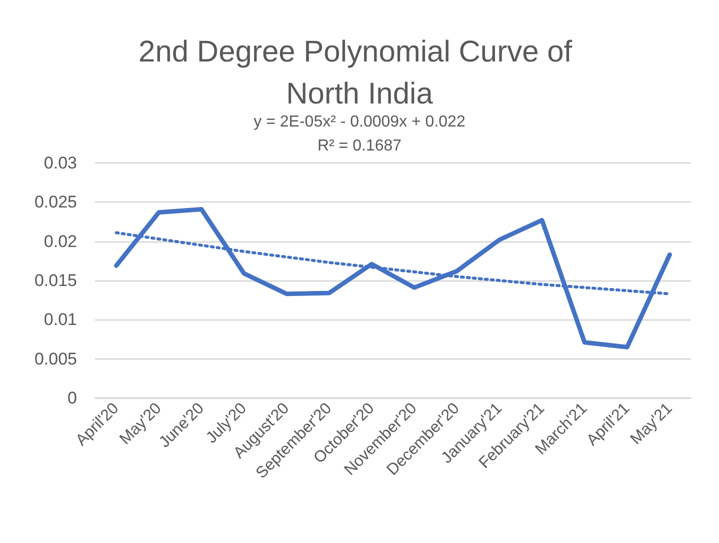 The image size is (719, 543). Describe the element at coordinates (60, 320) in the screenshot. I see `y-tick-label: 0.01` at that location.